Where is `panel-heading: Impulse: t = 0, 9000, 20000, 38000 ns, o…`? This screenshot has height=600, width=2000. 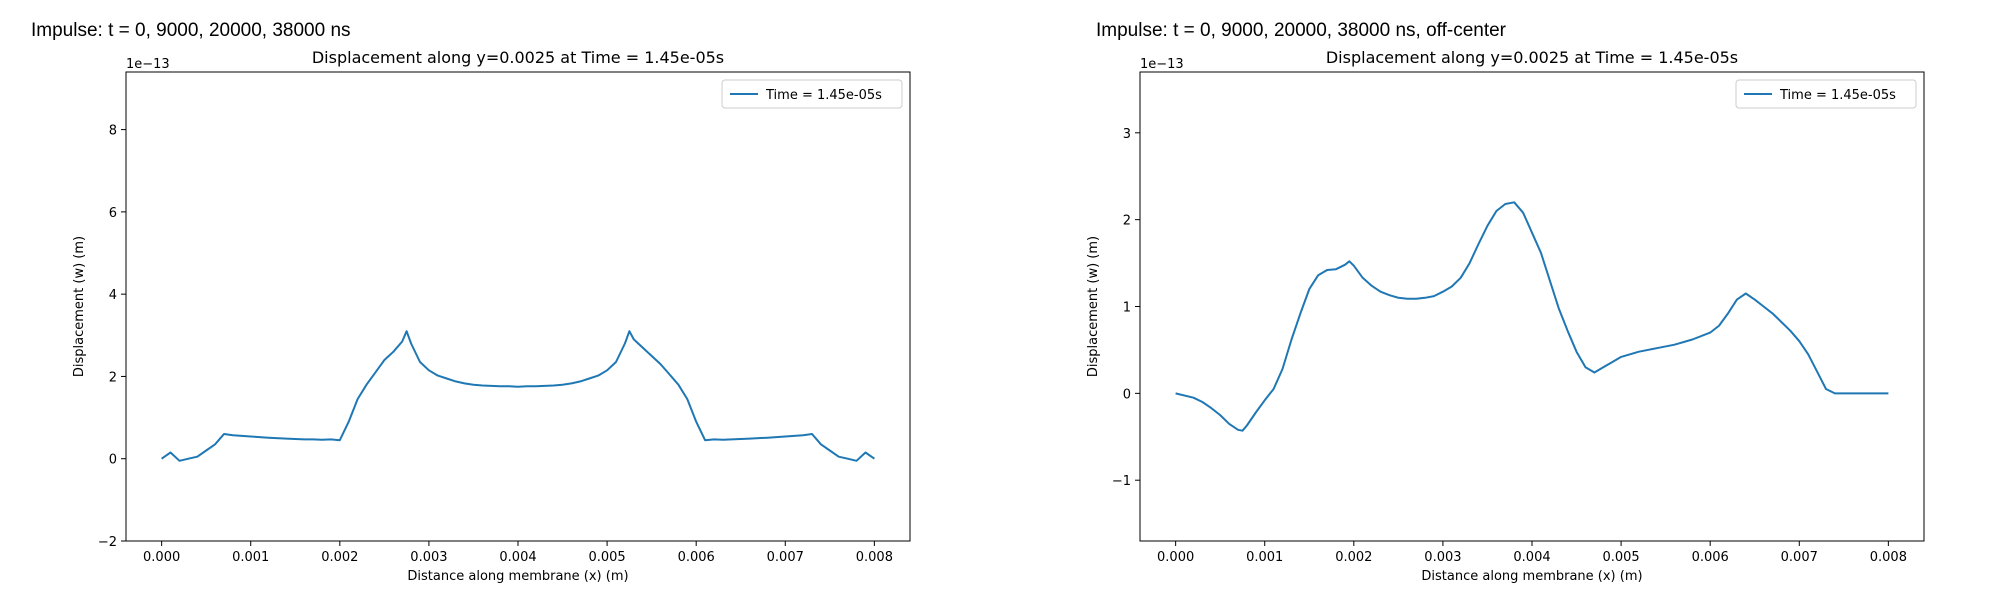
panel-heading: Impulse: t = 0, 9000, 20000, 38000 ns, o… is located at coordinates (1301, 30).